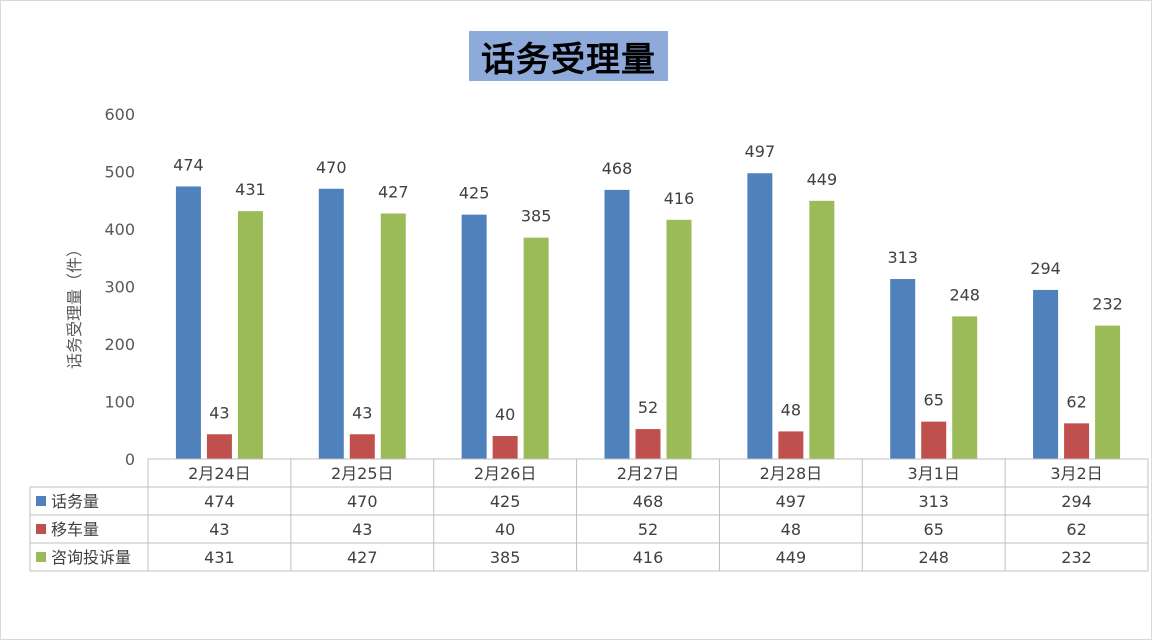 This screenshot has height=640, width=1152. What do you see at coordinates (791, 557) in the screenshot?
I see `table-cell: 449` at bounding box center [791, 557].